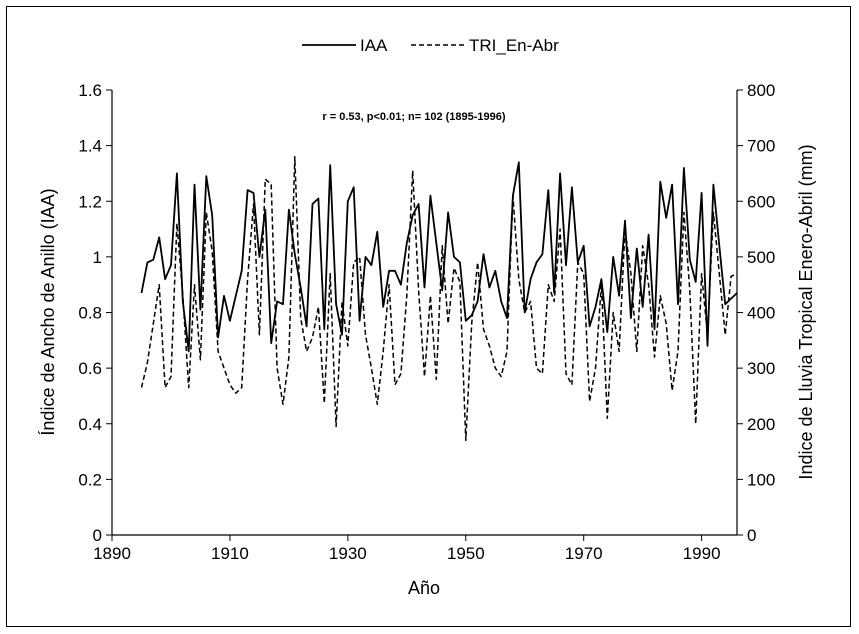 This screenshot has width=859, height=634. Describe the element at coordinates (90, 146) in the screenshot. I see `y-left-tick-label: 1.4` at that location.